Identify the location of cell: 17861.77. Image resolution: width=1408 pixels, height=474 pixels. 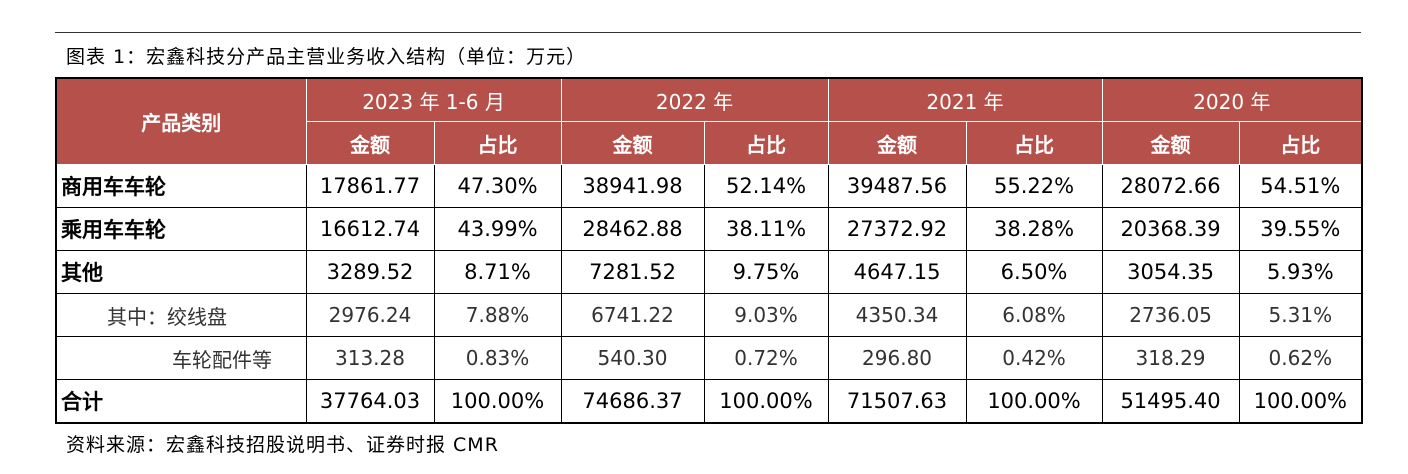
(370, 186).